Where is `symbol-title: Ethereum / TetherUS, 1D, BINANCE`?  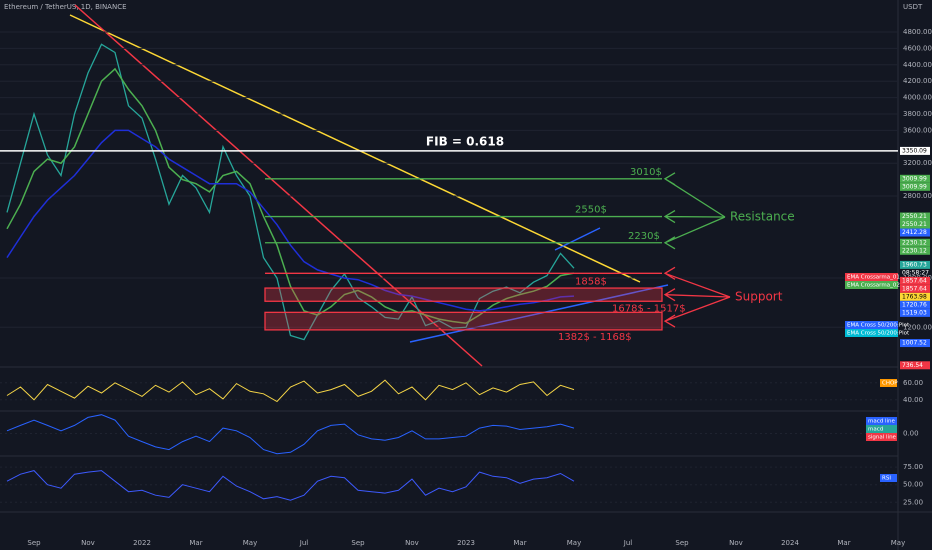 symbol-title: Ethereum / TetherUS, 1D, BINANCE is located at coordinates (65, 7).